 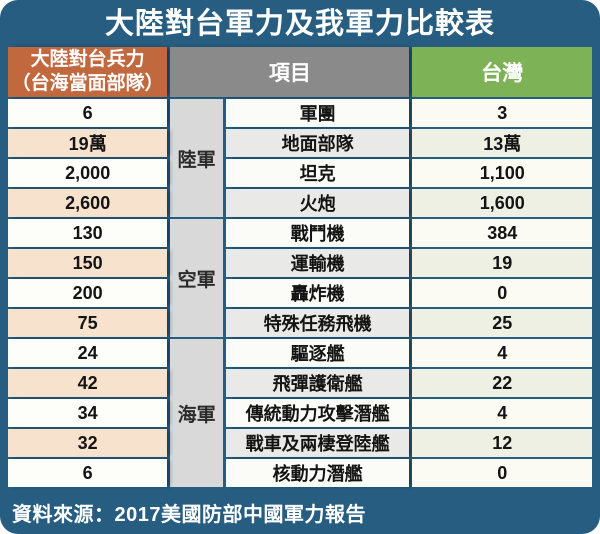 What do you see at coordinates (88, 353) in the screenshot?
I see `china-value-cell: 24` at bounding box center [88, 353].